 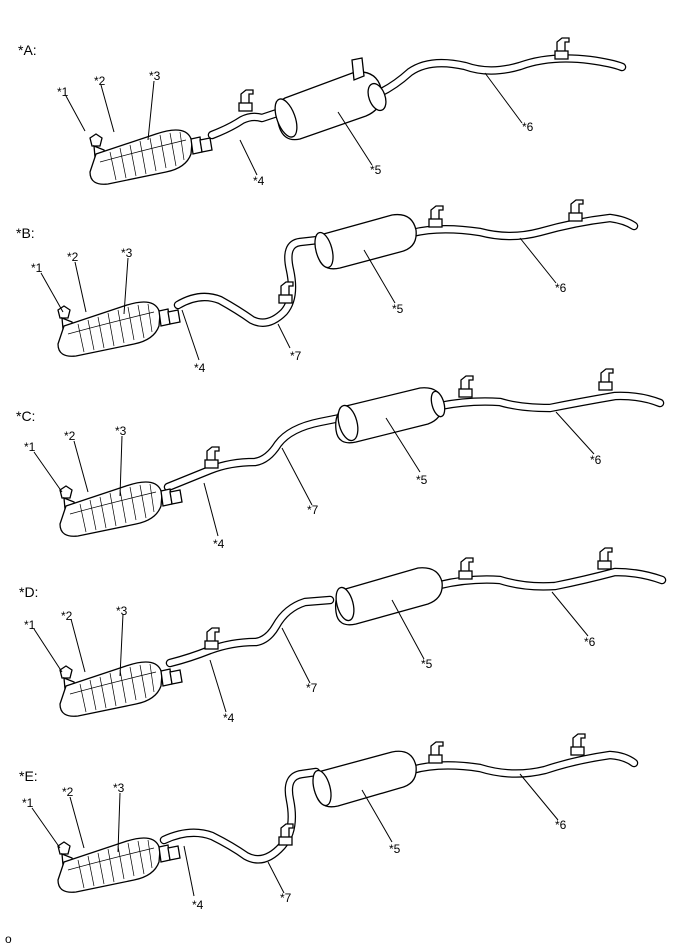 I want to click on figure-footer-code: o, so click(x=8, y=939).